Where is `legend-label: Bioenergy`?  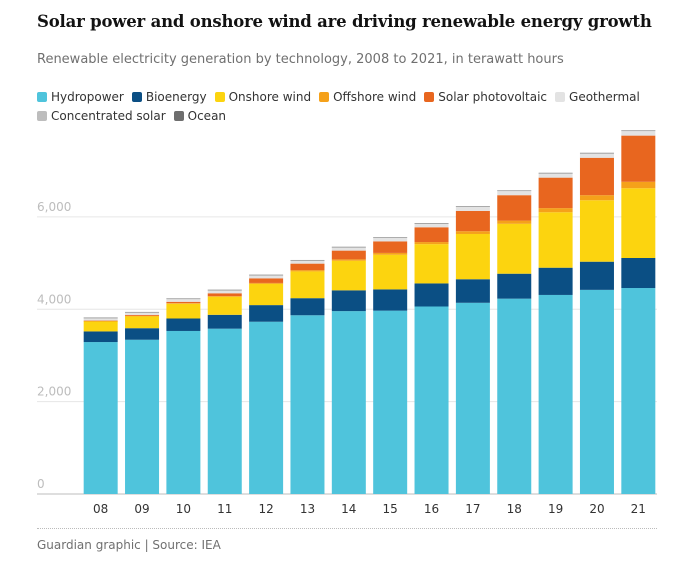 legend-label: Bioenergy is located at coordinates (176, 97).